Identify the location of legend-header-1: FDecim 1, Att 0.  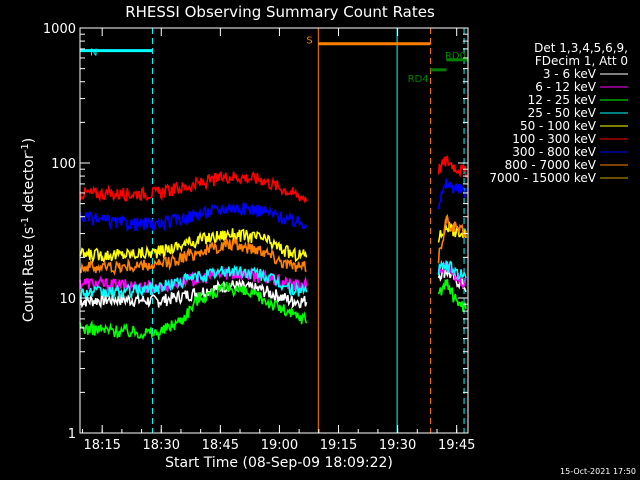
(581, 61).